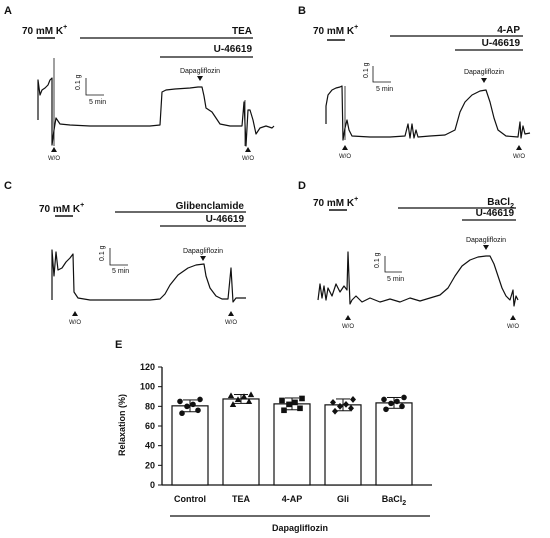 The height and width of the screenshot is (538, 550). What do you see at coordinates (302, 11) in the screenshot?
I see `panel-b-letter: B` at bounding box center [302, 11].